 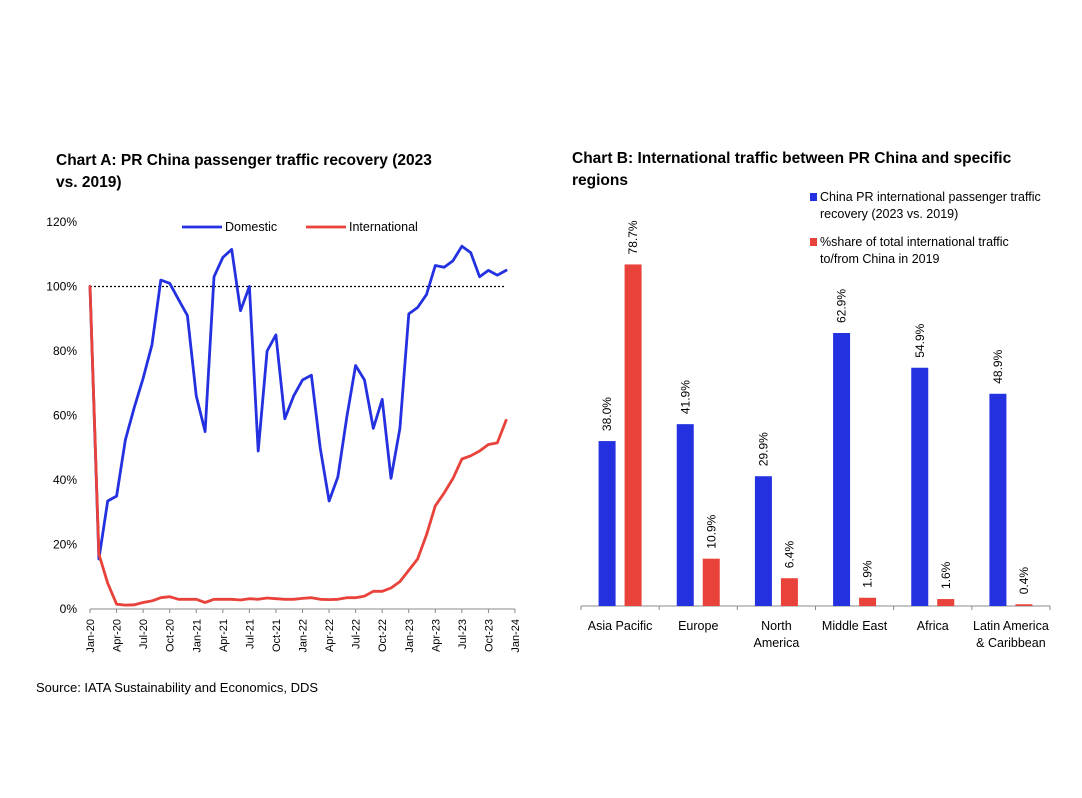 What do you see at coordinates (933, 626) in the screenshot?
I see `category-label: Africa` at bounding box center [933, 626].